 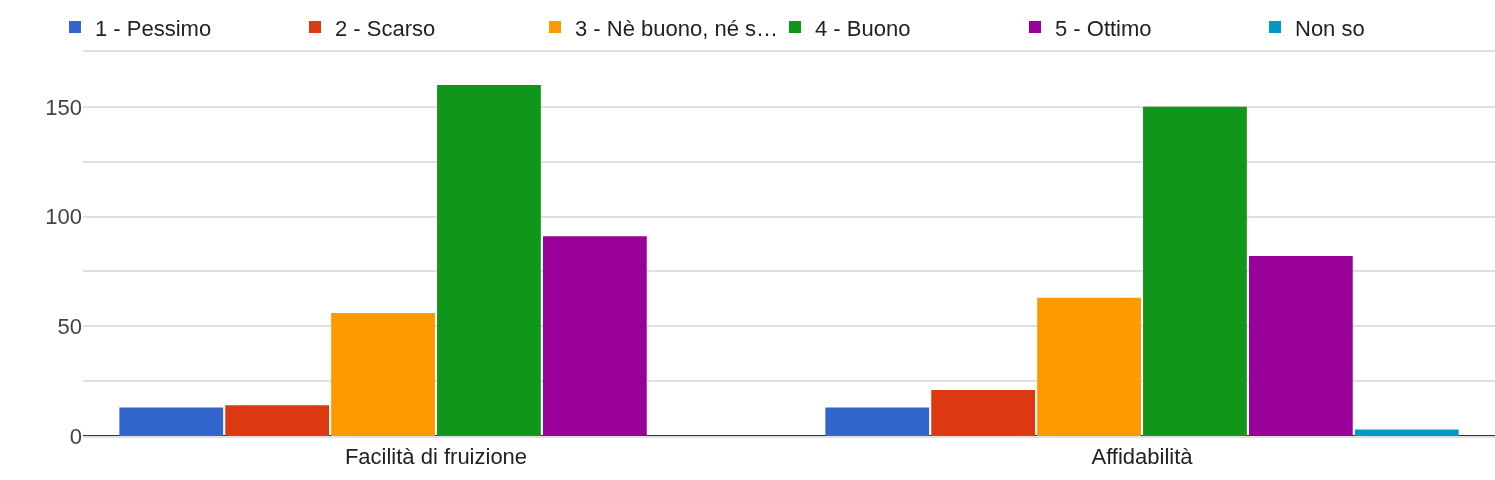 I want to click on x-tick-label: Facilità di fruizione, so click(x=436, y=457).